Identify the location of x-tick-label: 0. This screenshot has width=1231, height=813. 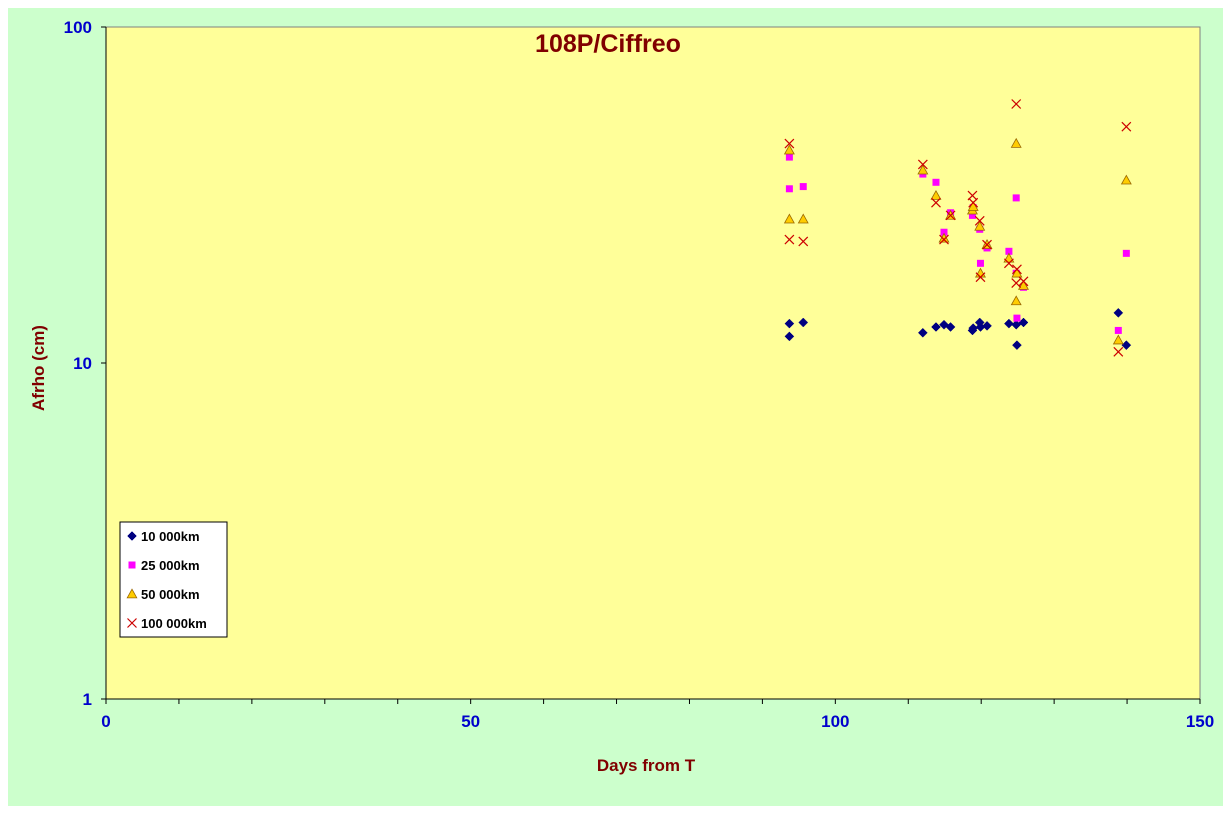
(105, 721).